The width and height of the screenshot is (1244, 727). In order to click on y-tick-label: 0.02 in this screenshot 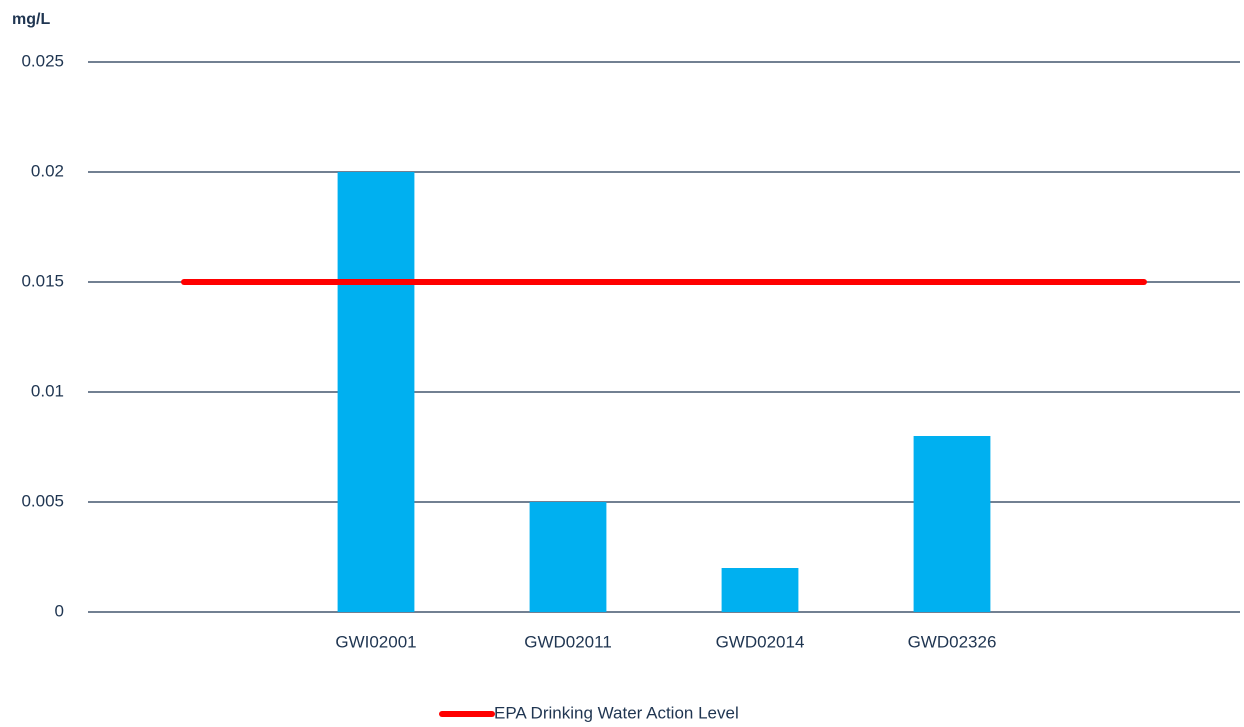, I will do `click(47, 170)`.